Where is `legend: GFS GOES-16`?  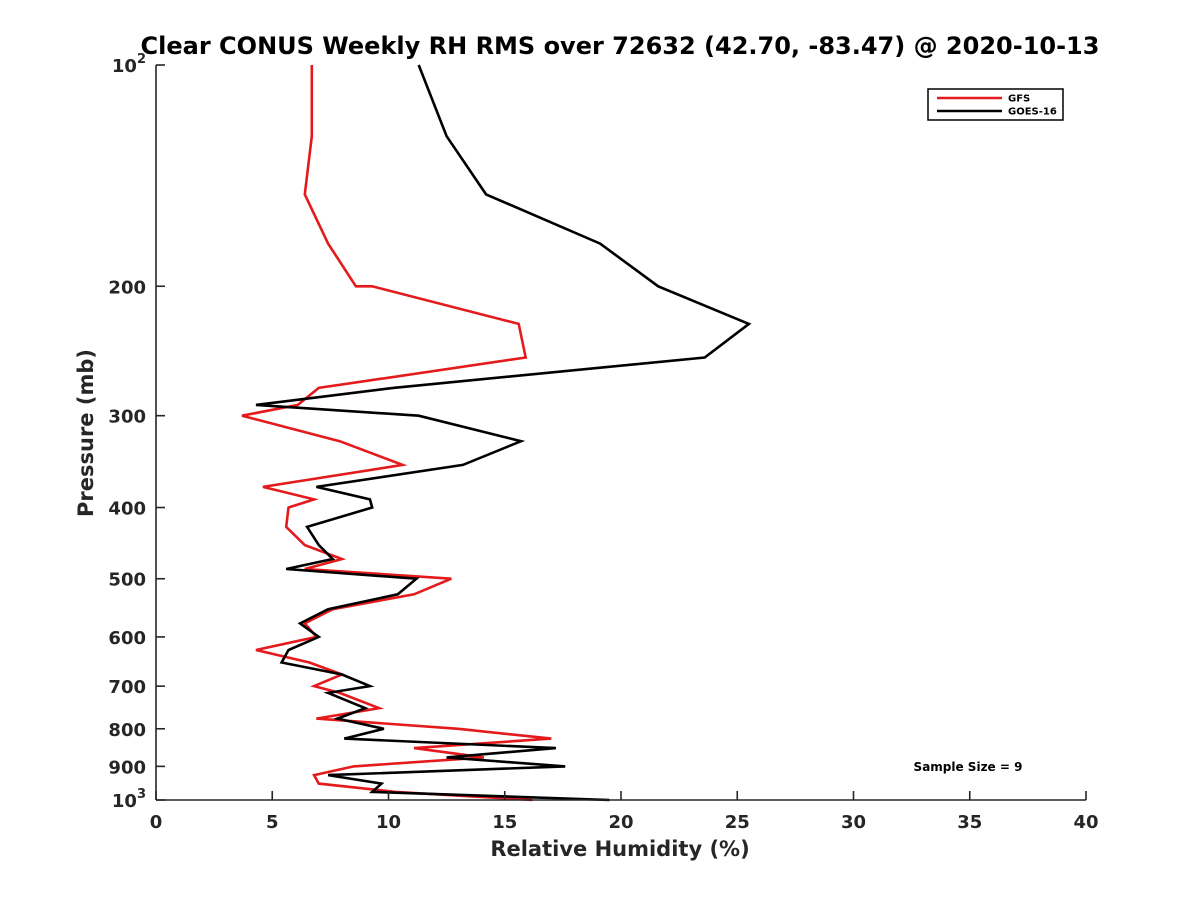
legend: GFS GOES-16 is located at coordinates (995, 104).